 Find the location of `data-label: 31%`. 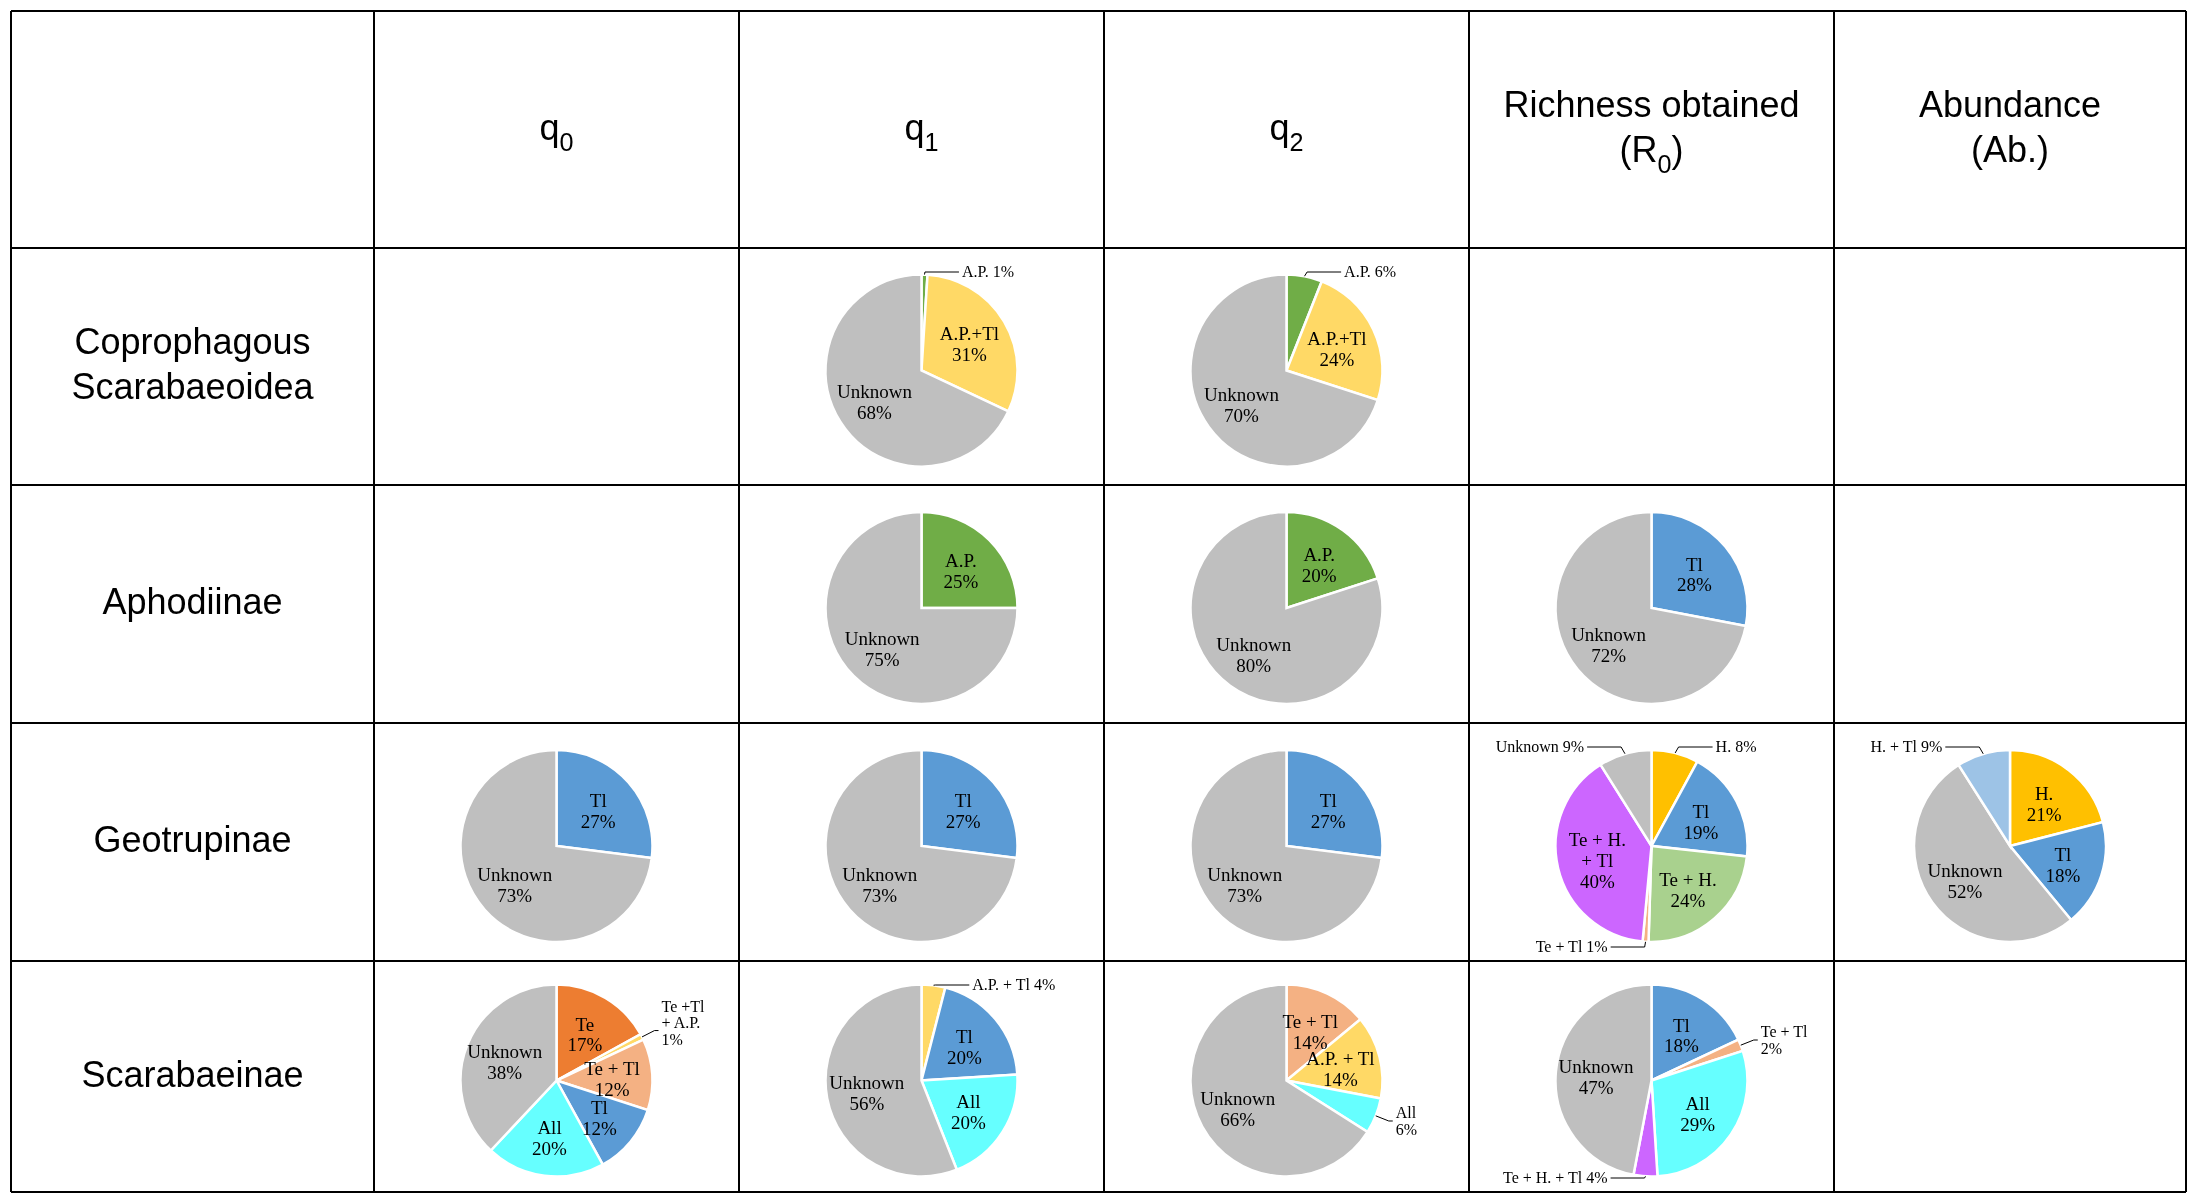

data-label: 31% is located at coordinates (970, 355).